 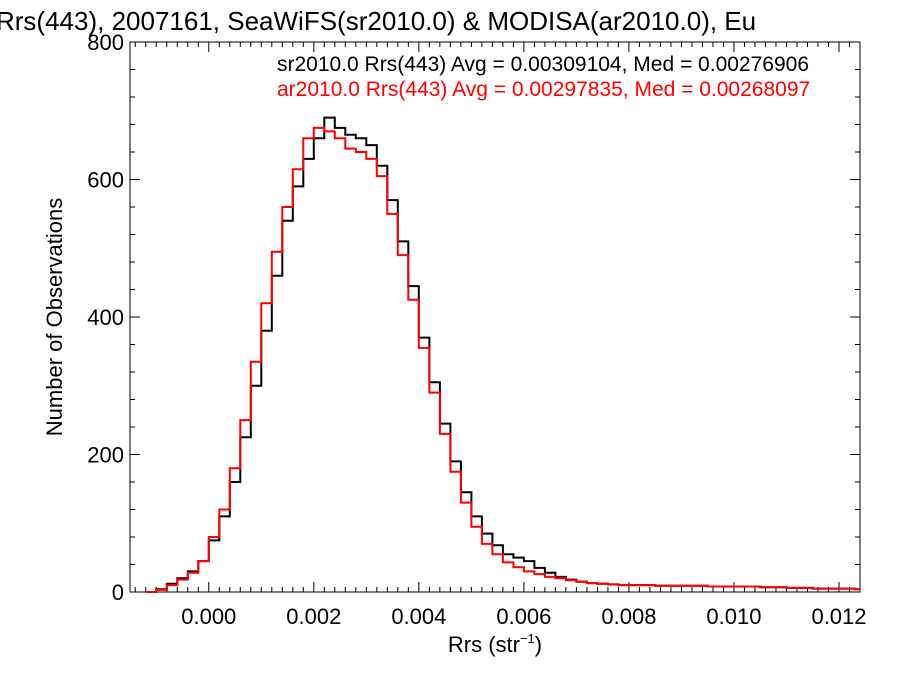 I want to click on y-tick-label: 600, so click(x=105, y=180).